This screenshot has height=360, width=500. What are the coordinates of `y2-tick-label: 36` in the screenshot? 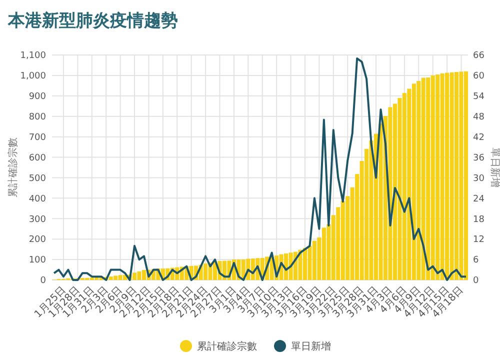 It's located at (479, 158).